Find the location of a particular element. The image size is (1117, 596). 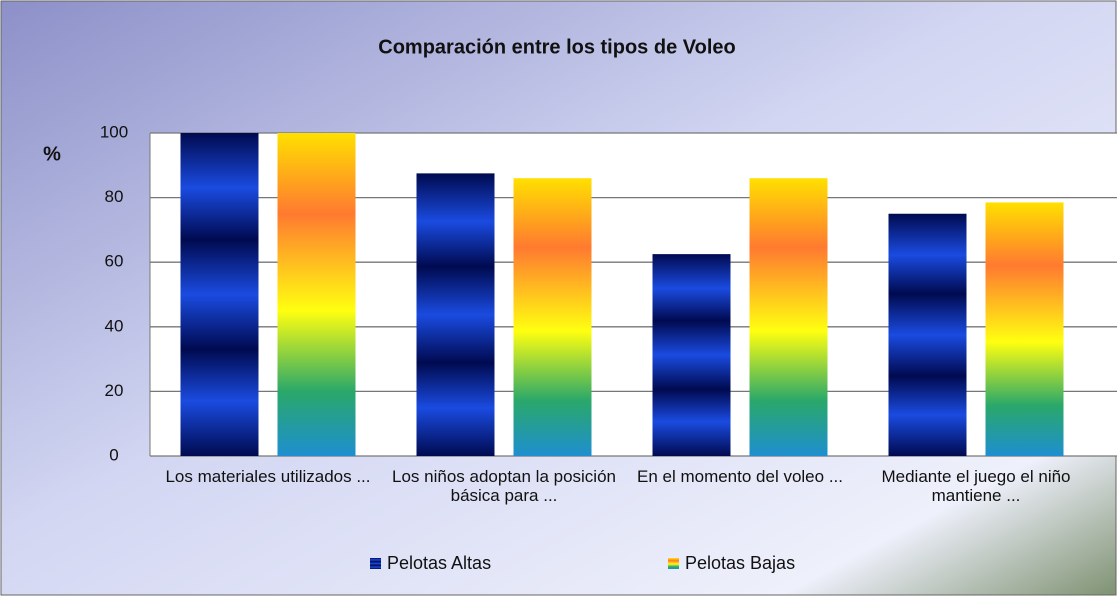

y-tick-label: 80 is located at coordinates (114, 196).